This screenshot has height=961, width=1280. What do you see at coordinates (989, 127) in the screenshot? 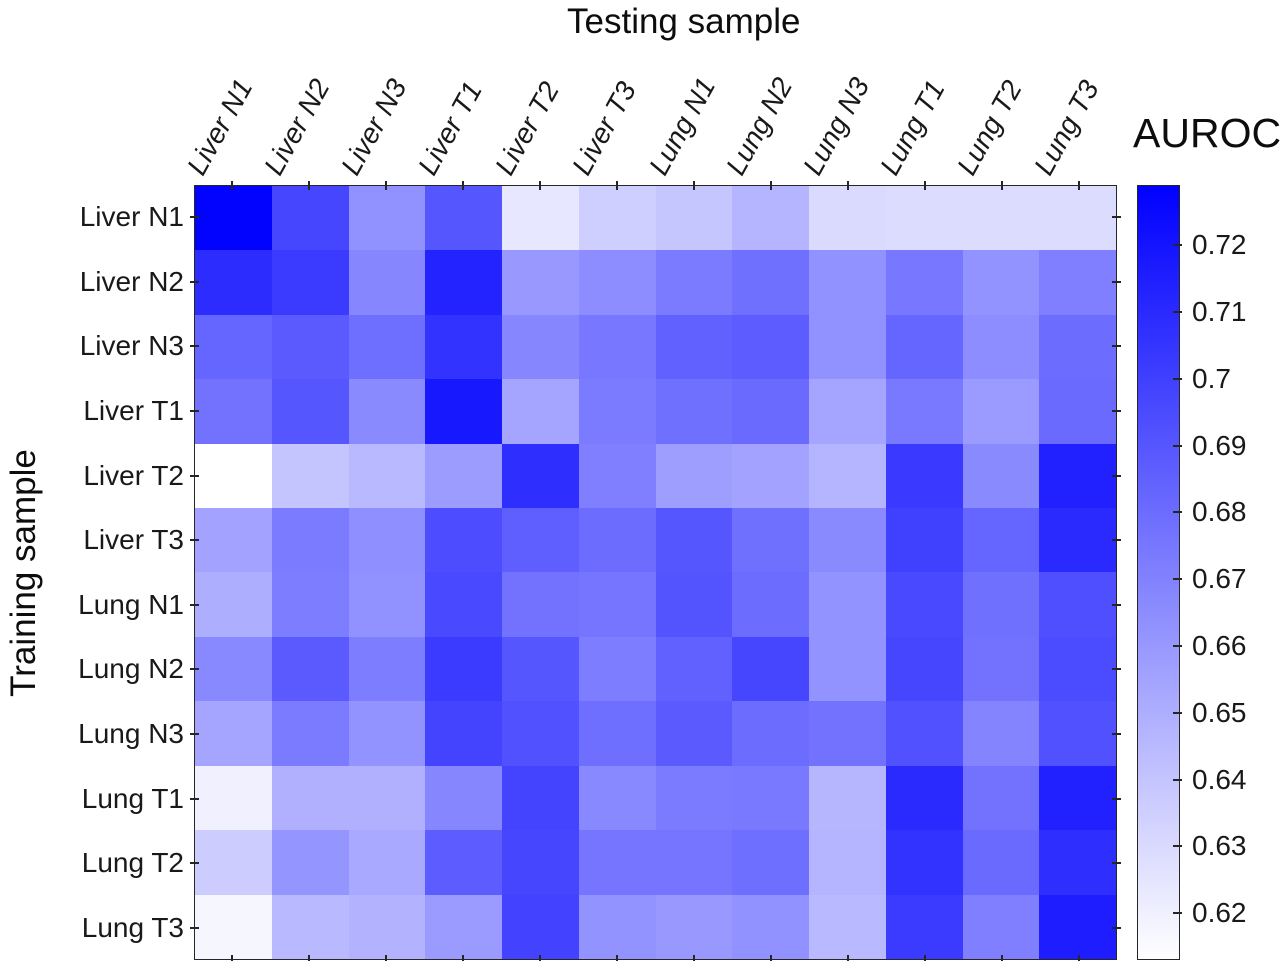
I see `x-tick-label: Lung T2` at bounding box center [989, 127].